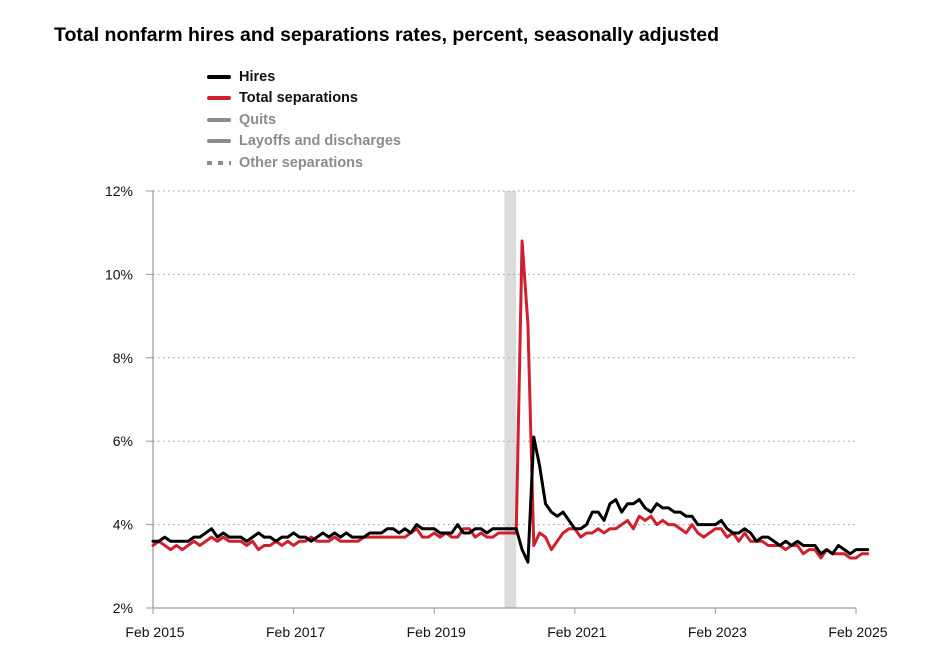 Image resolution: width=949 pixels, height=649 pixels. I want to click on legend-item-layoffs: Layoffs and discharges, so click(304, 142).